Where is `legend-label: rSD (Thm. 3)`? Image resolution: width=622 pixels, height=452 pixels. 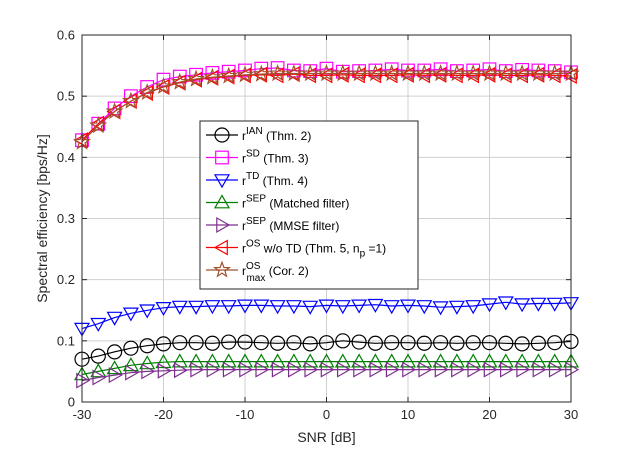
legend-label: rSD (Thm. 3) is located at coordinates (275, 157).